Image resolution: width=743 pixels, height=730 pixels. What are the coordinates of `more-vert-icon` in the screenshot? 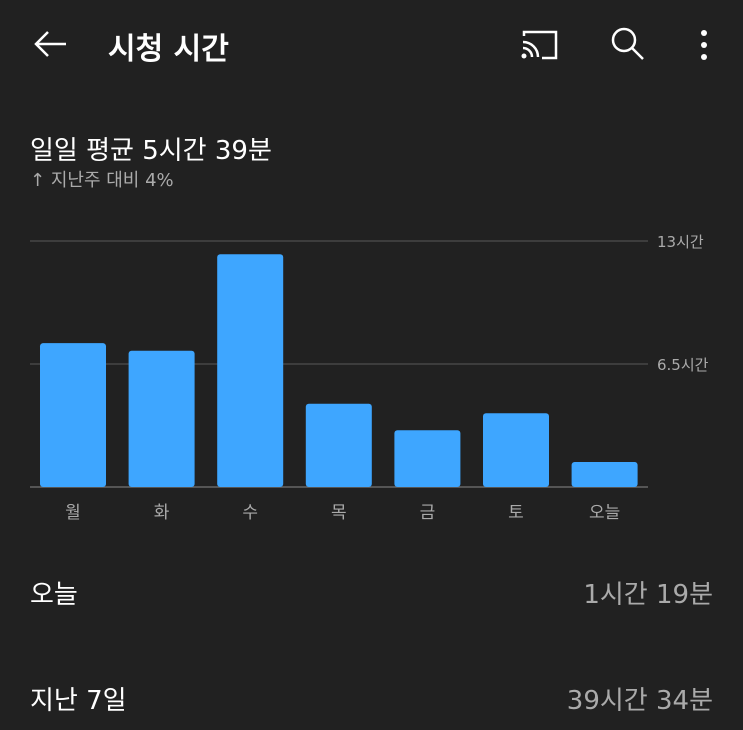 It's located at (704, 45).